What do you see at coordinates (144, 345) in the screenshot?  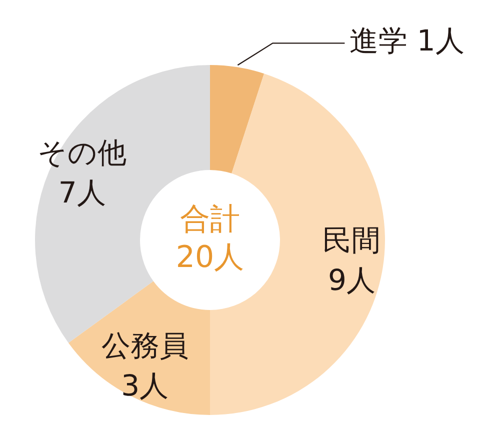 I see `slice-label: 公務員` at bounding box center [144, 345].